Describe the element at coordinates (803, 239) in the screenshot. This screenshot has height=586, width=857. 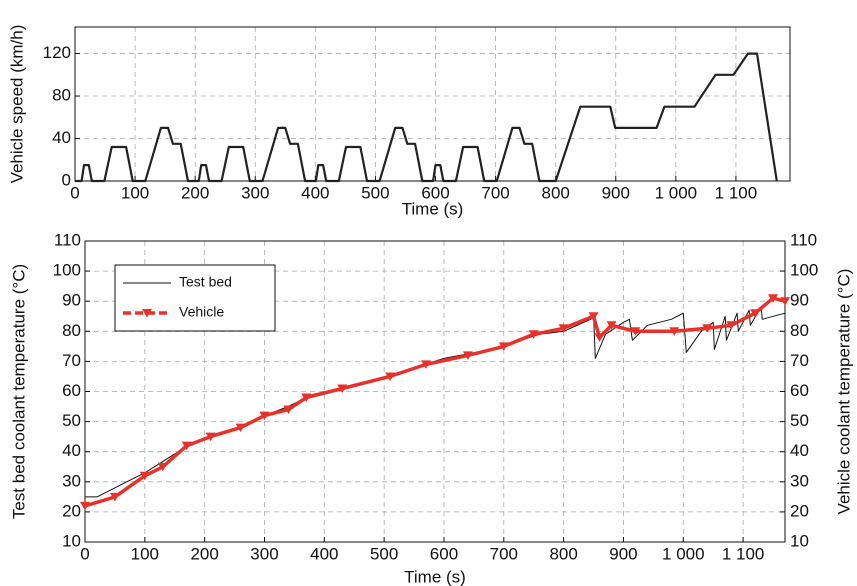
I see `y2-tick-label: 110` at that location.